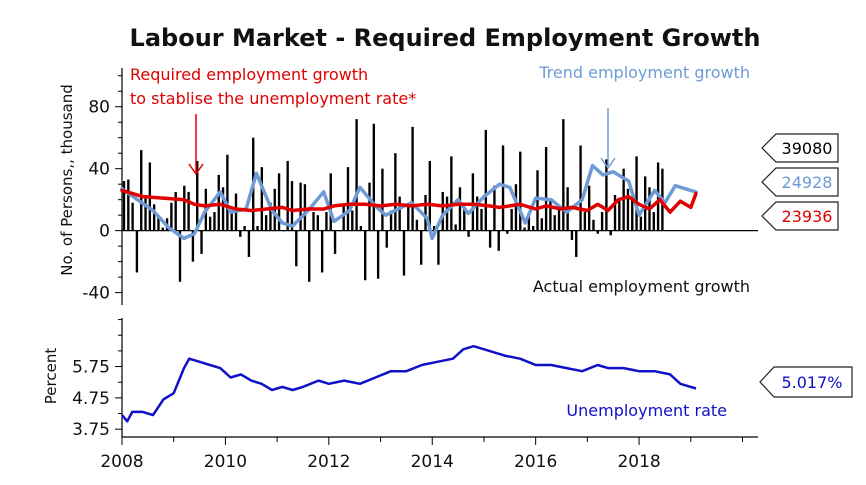 The width and height of the screenshot is (866, 485). Describe the element at coordinates (646, 410) in the screenshot. I see `unemployment-rate-label: Unemployment rate` at that location.